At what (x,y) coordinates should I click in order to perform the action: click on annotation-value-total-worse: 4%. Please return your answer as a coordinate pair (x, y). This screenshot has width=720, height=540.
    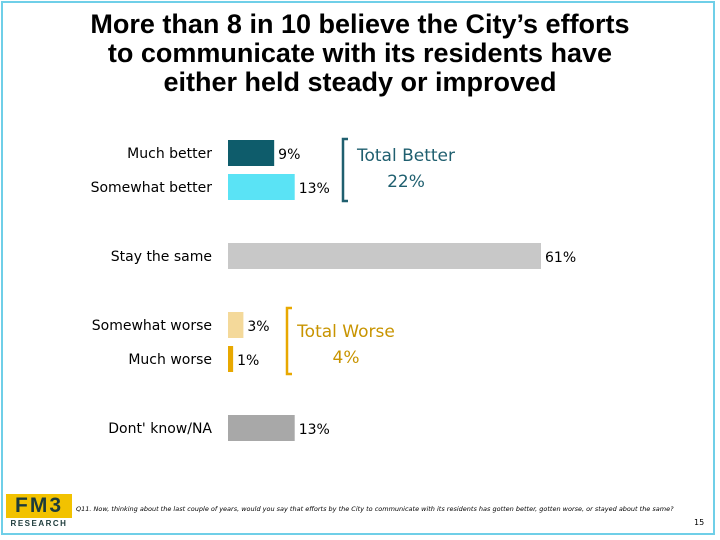
    Looking at the image, I should click on (346, 358).